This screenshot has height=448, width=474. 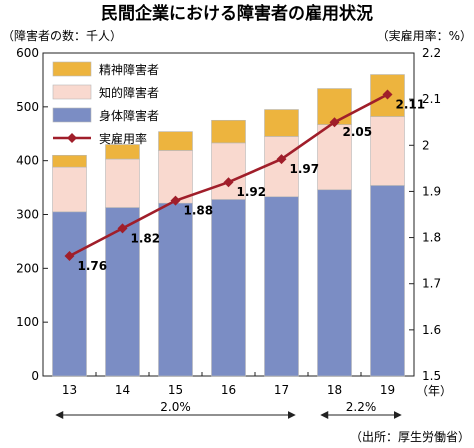 What do you see at coordinates (237, 13) in the screenshot?
I see `chart-title: 民間企業における障害者の雇用状況` at bounding box center [237, 13].